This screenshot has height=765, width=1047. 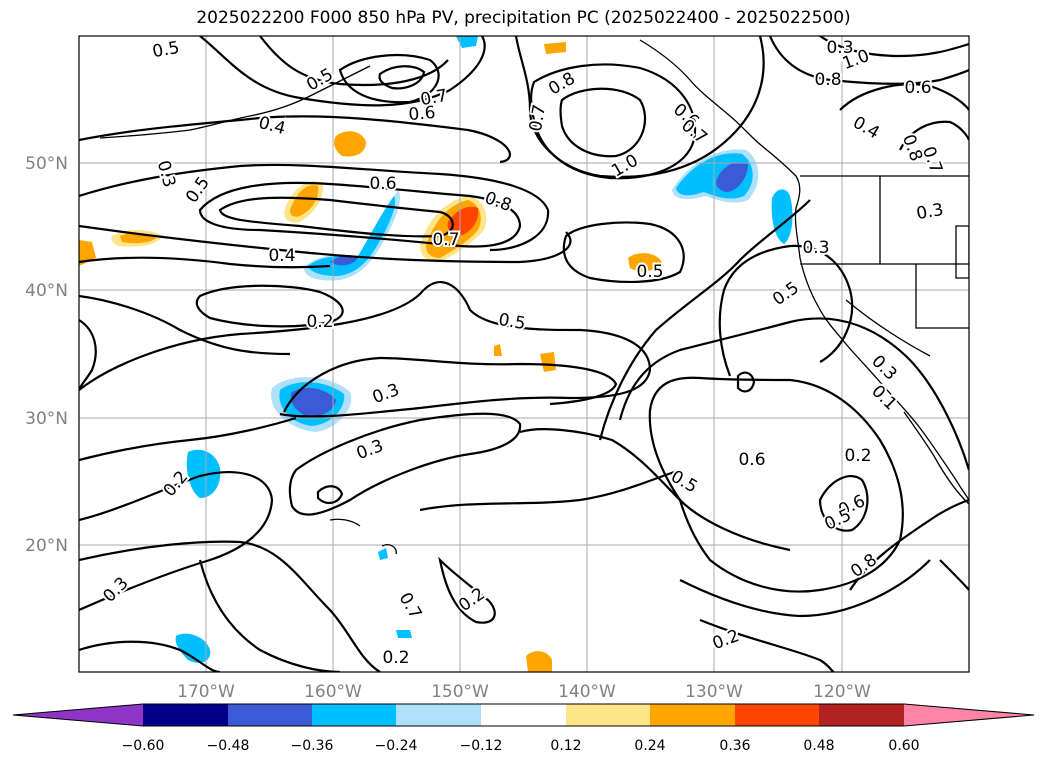 I want to click on lon-tick-label: 130°W, so click(x=714, y=692).